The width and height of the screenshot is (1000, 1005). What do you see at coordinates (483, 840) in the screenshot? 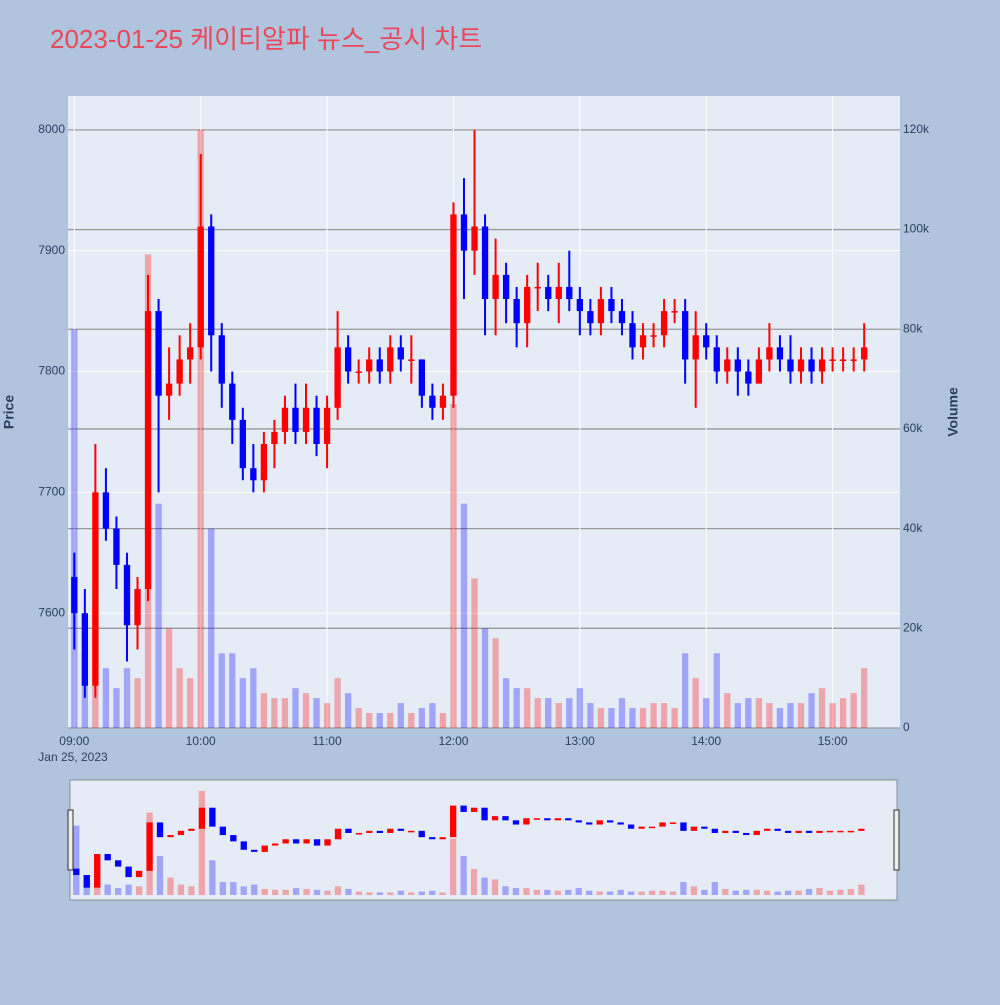
I see `range-slider` at bounding box center [483, 840].